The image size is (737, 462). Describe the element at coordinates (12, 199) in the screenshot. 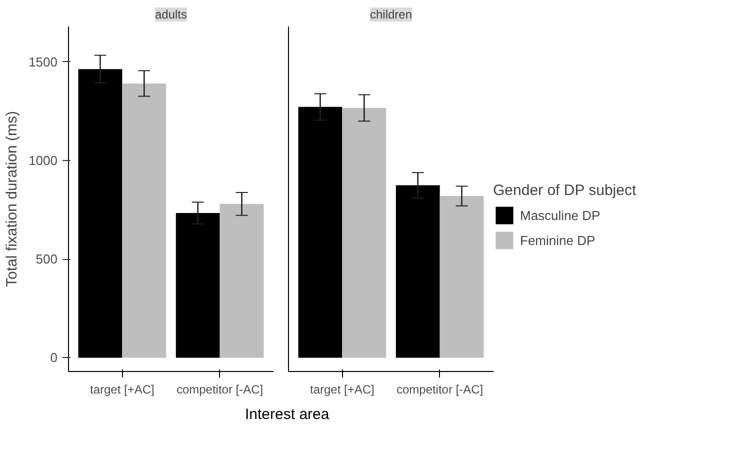

I see `y-axis-title: Total fixation duration (ms)` at that location.